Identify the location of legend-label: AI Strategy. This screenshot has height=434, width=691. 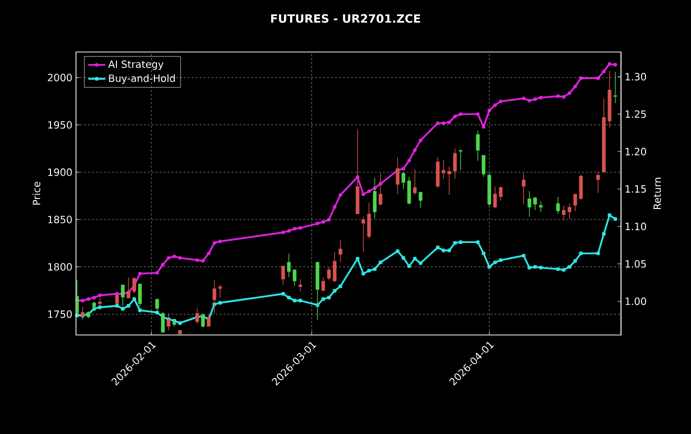
(136, 65).